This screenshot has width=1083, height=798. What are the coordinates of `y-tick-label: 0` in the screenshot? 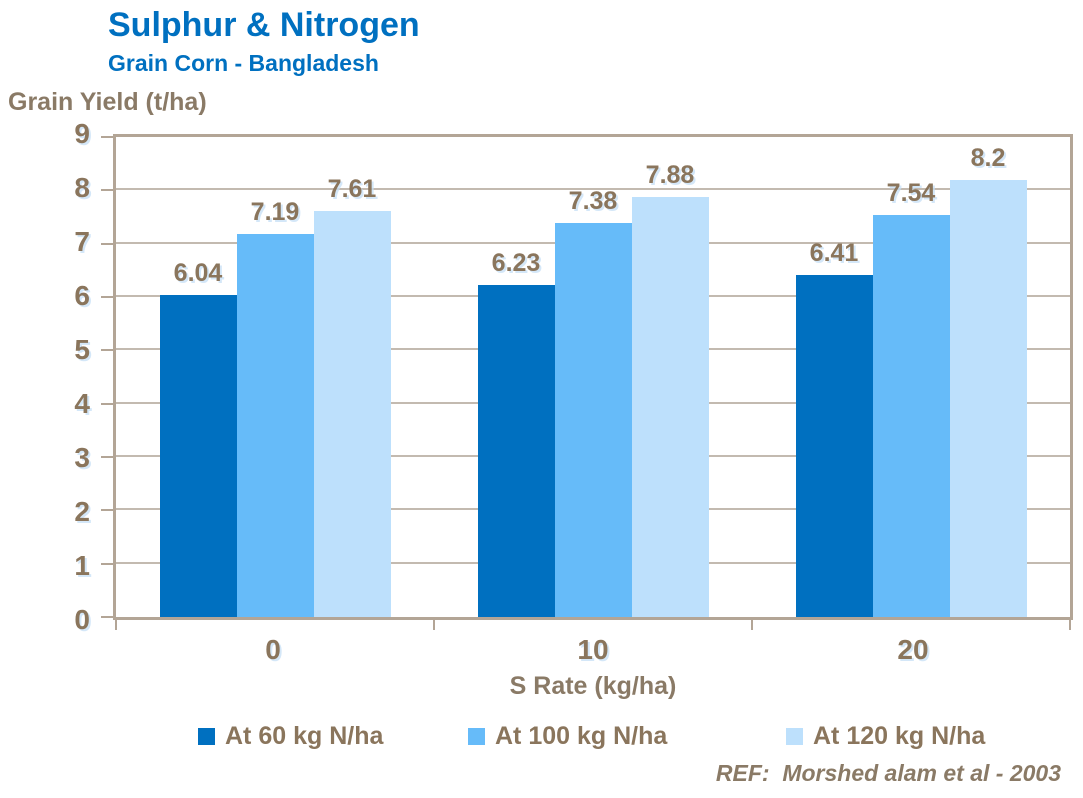 It's located at (82, 619).